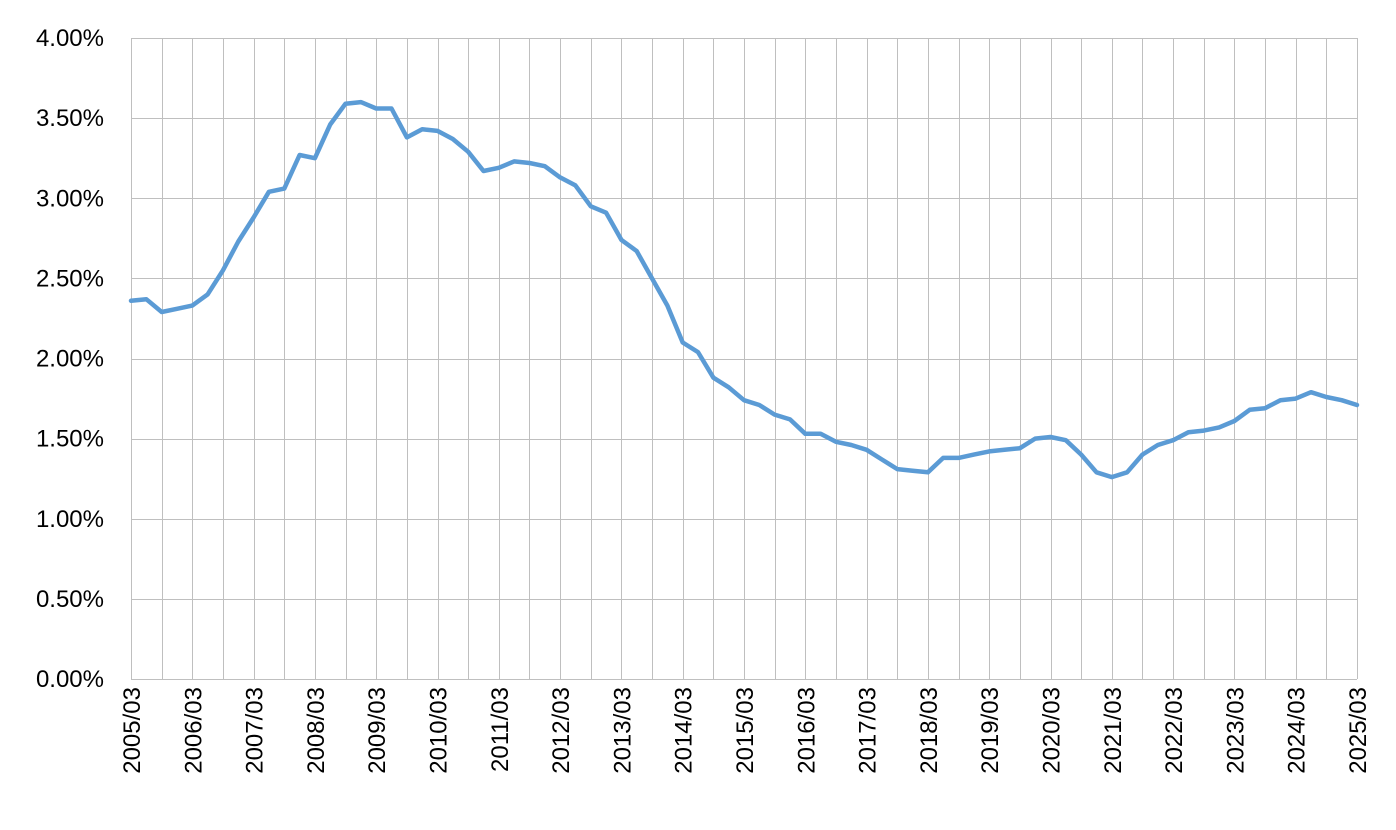  I want to click on x-tick-label: 2015/03, so click(745, 730).